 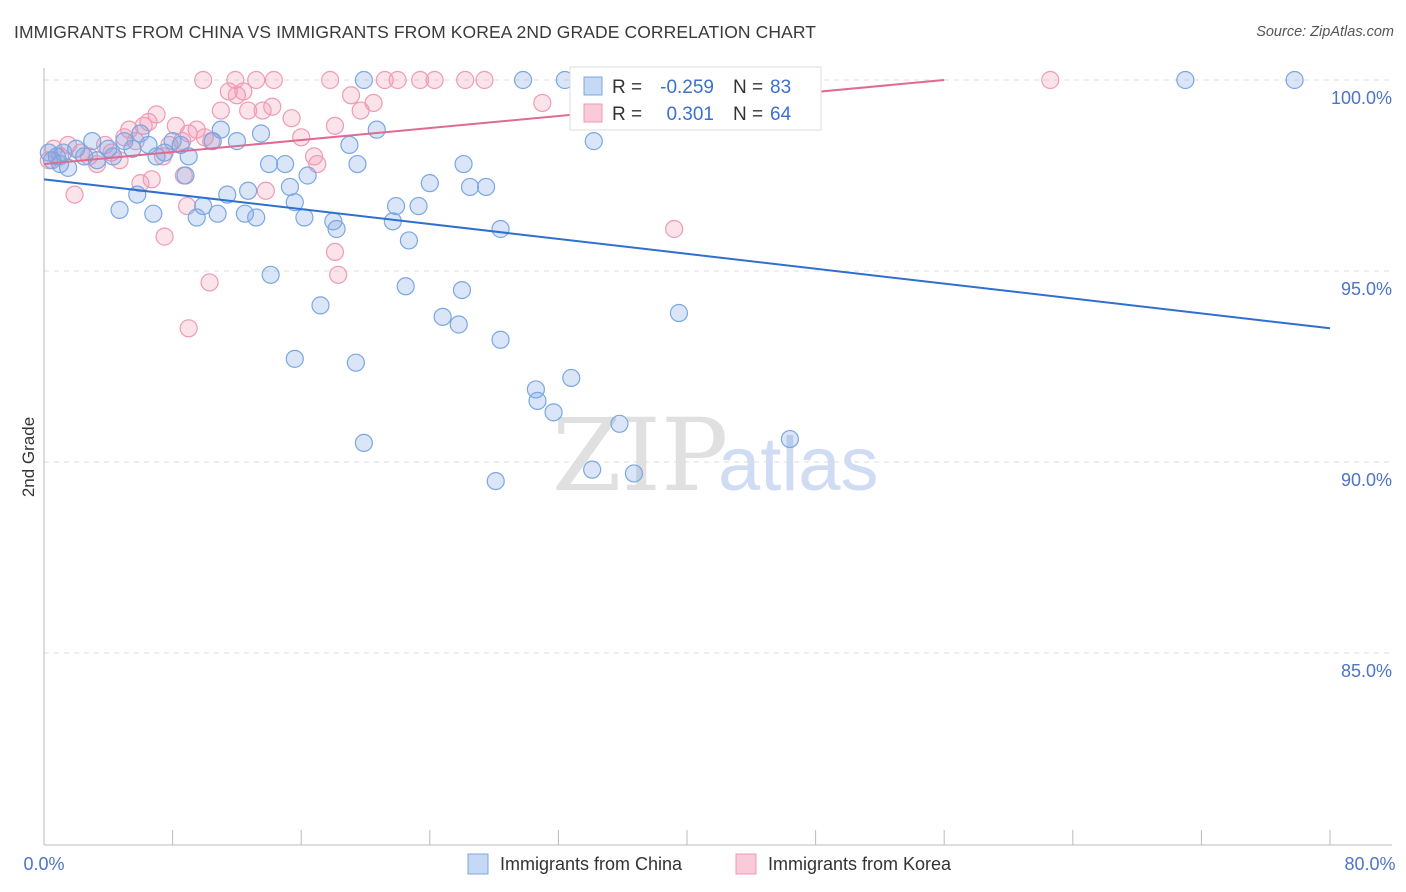 I want to click on stats-box-frame, so click(x=695, y=98).